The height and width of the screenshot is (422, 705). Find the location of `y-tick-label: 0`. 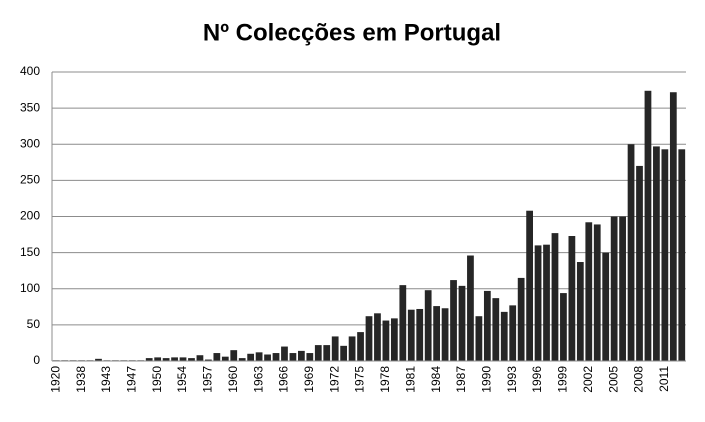

y-tick-label: 0 is located at coordinates (36, 360).